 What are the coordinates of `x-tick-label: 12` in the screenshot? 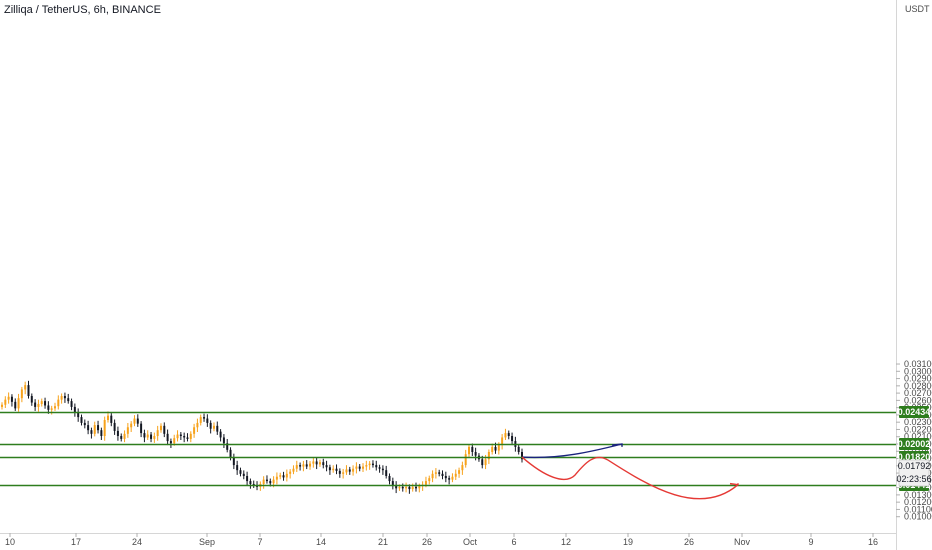 It's located at (566, 542).